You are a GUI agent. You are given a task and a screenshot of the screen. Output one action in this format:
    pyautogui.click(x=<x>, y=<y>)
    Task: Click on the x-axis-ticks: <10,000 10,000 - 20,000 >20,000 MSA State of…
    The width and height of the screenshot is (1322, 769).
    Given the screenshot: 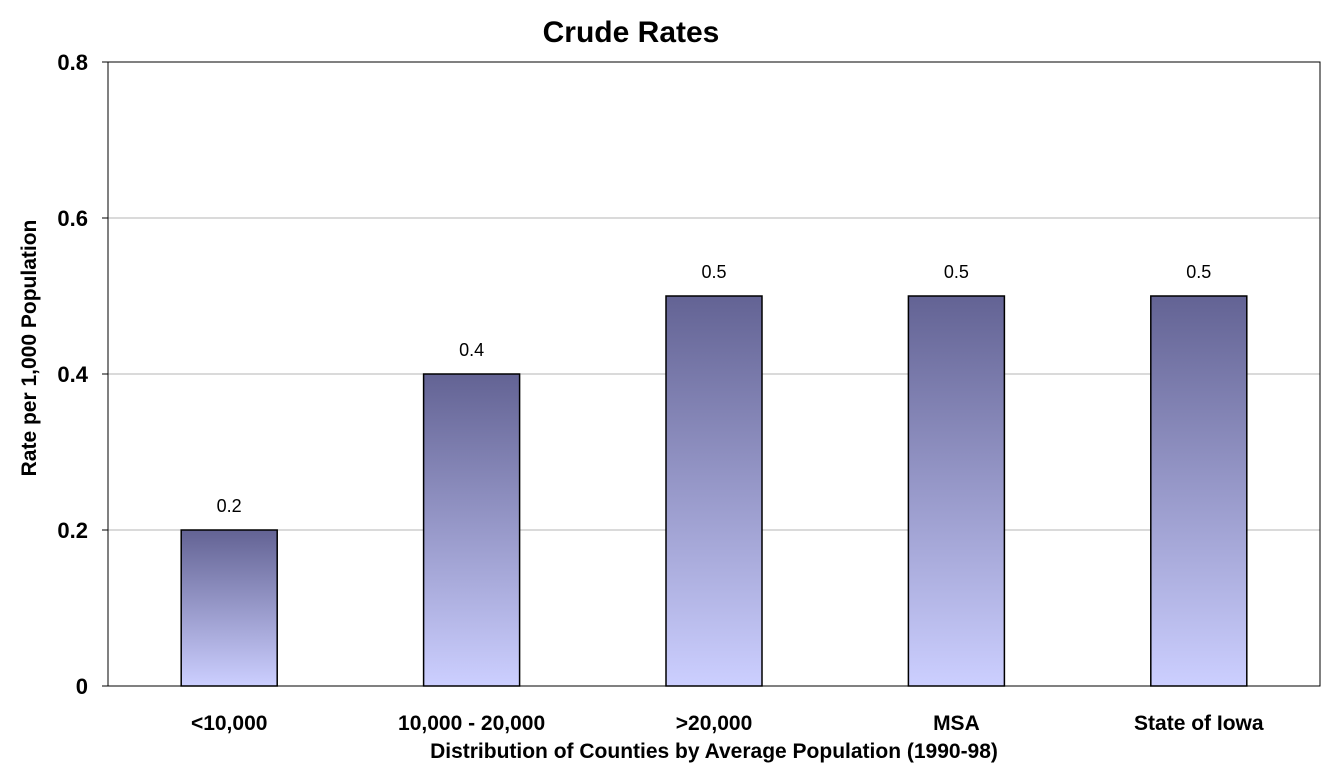 What is the action you would take?
    pyautogui.click(x=727, y=723)
    